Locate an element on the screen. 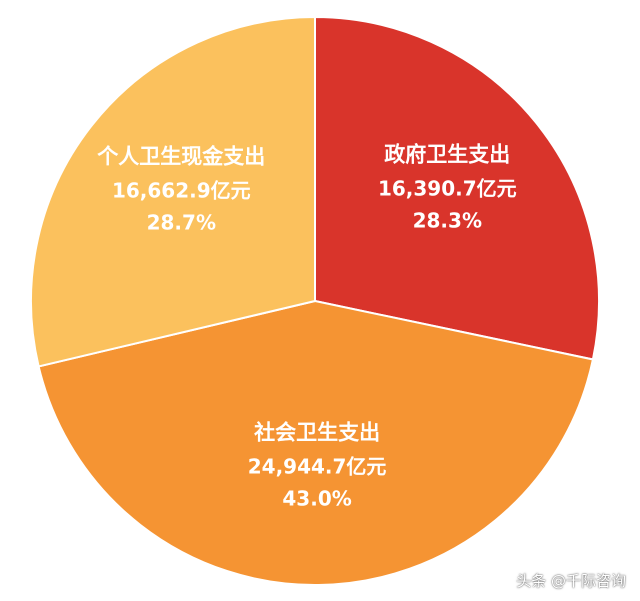 This screenshot has height=601, width=640. slice-label-percent-personal: 28.7% is located at coordinates (181, 222).